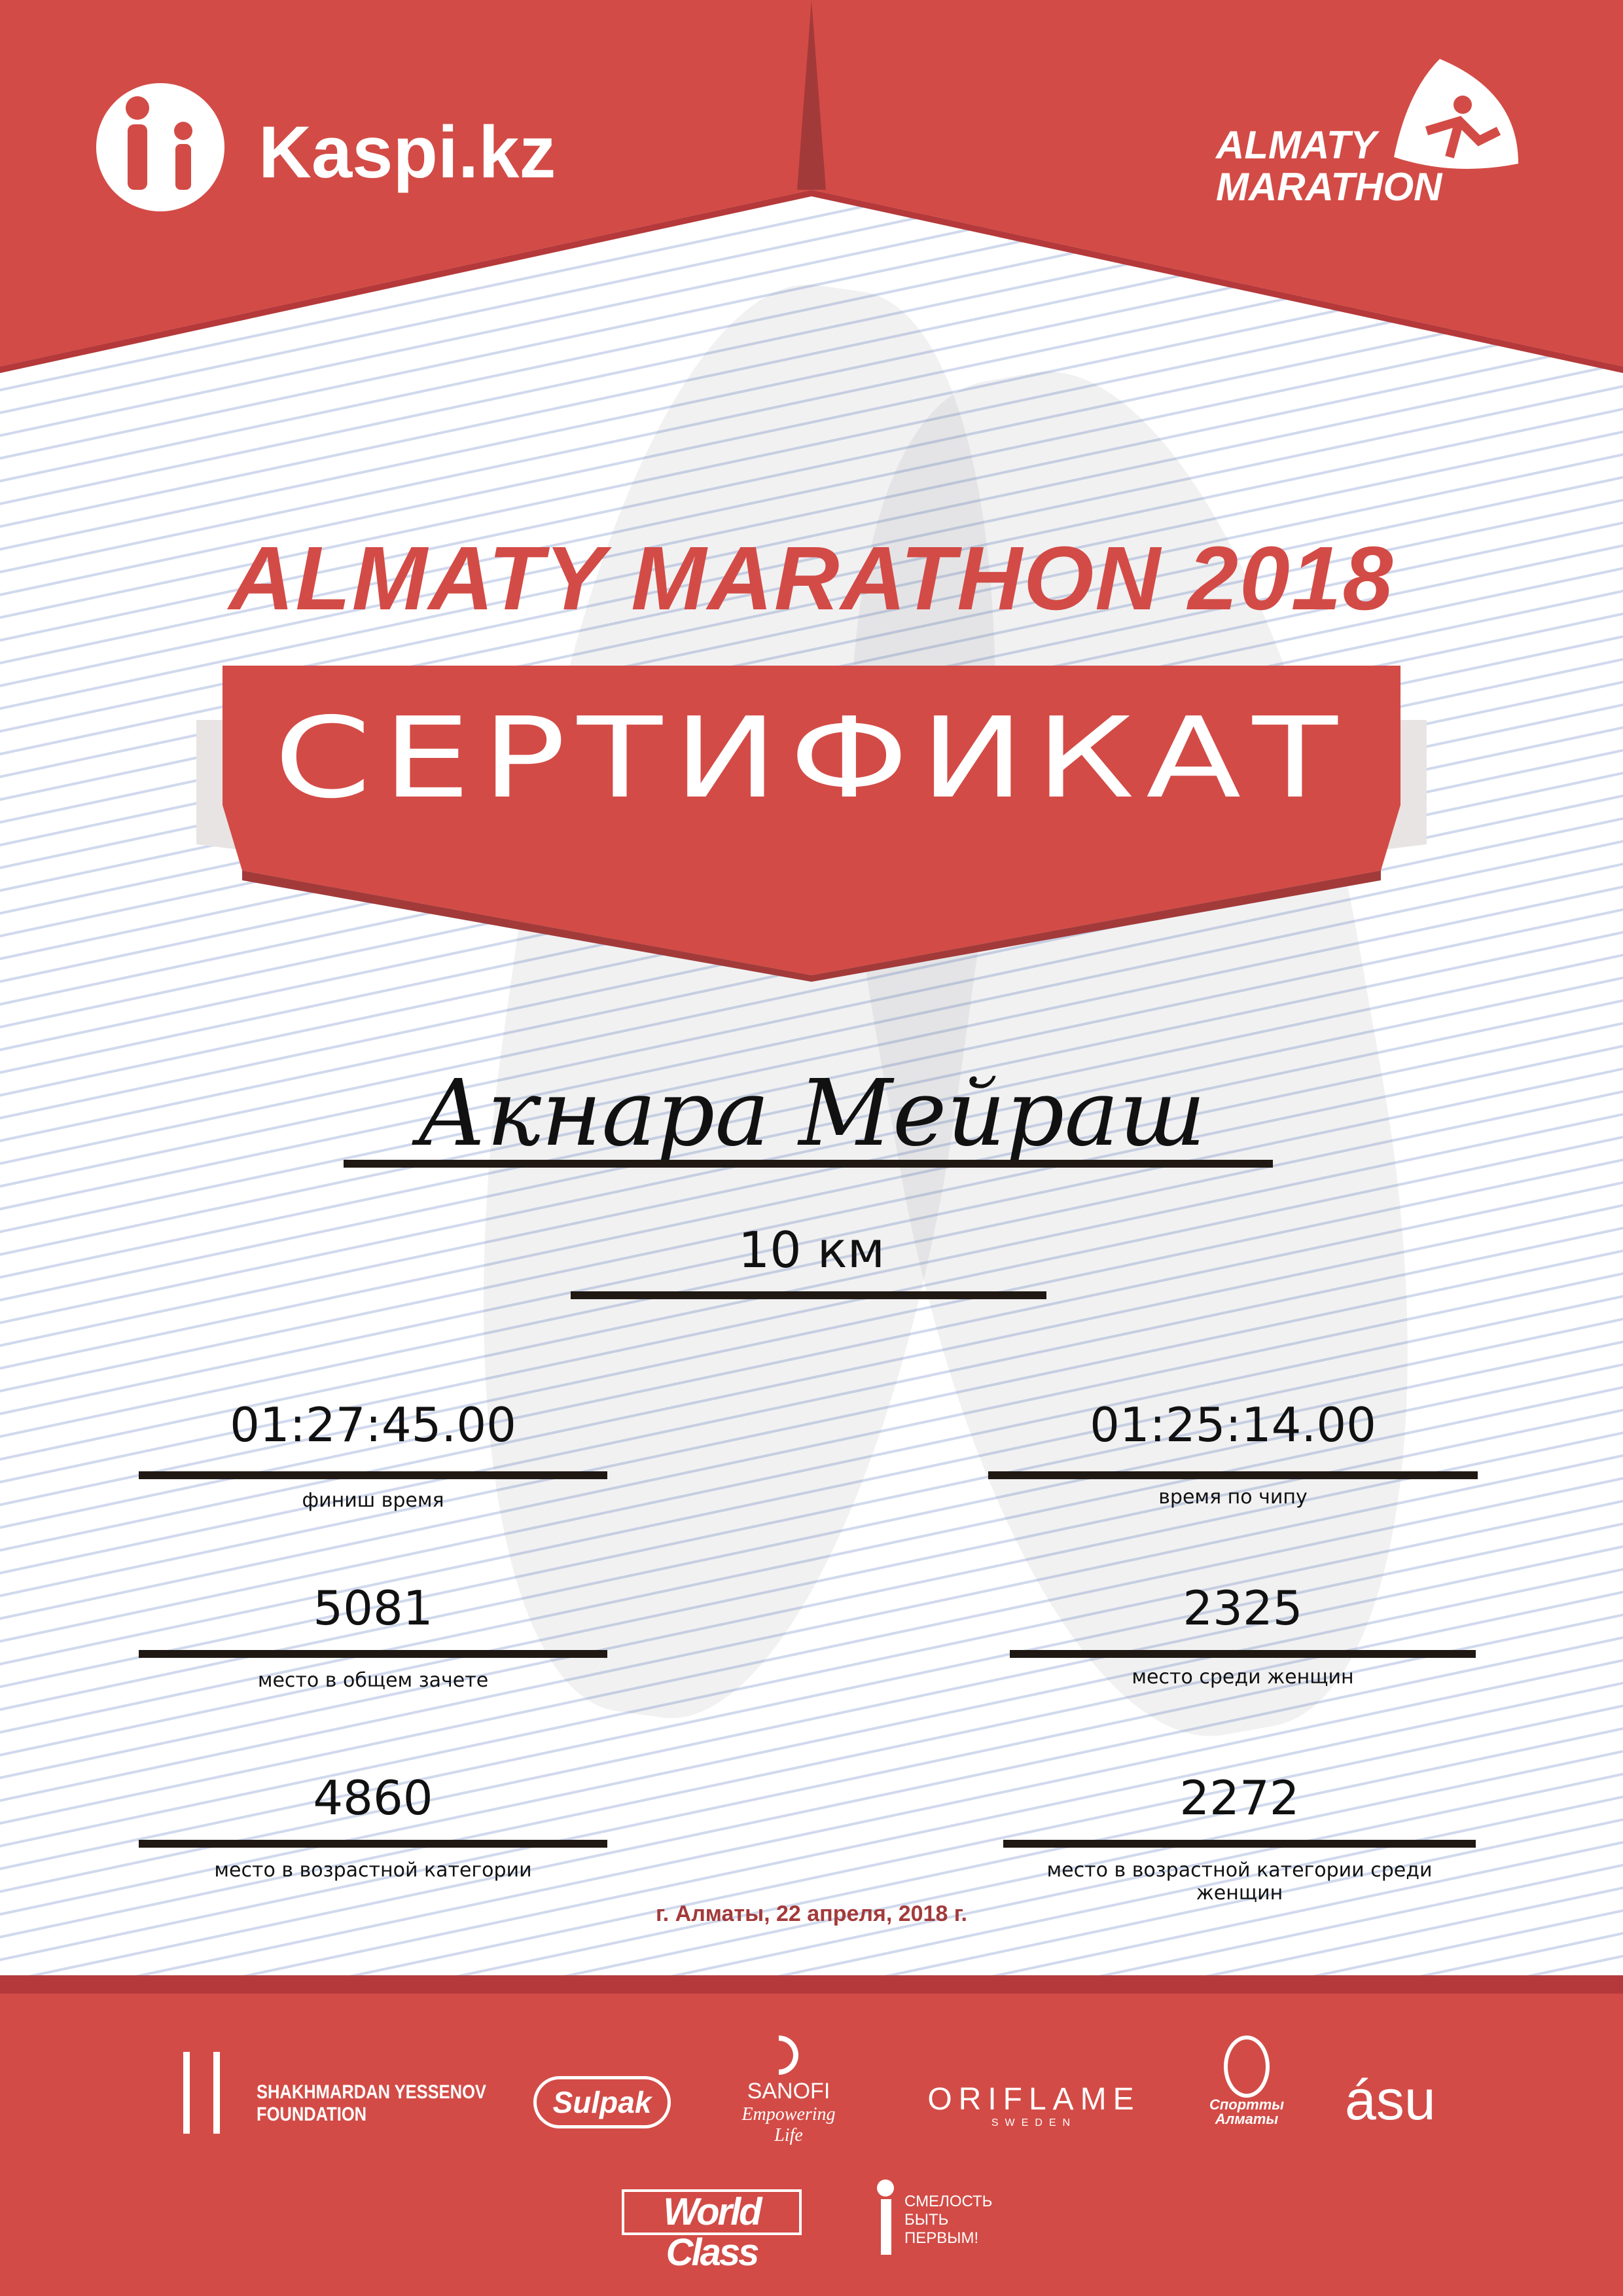  Describe the element at coordinates (811, 1250) in the screenshot. I see `distance: 10 км` at that location.